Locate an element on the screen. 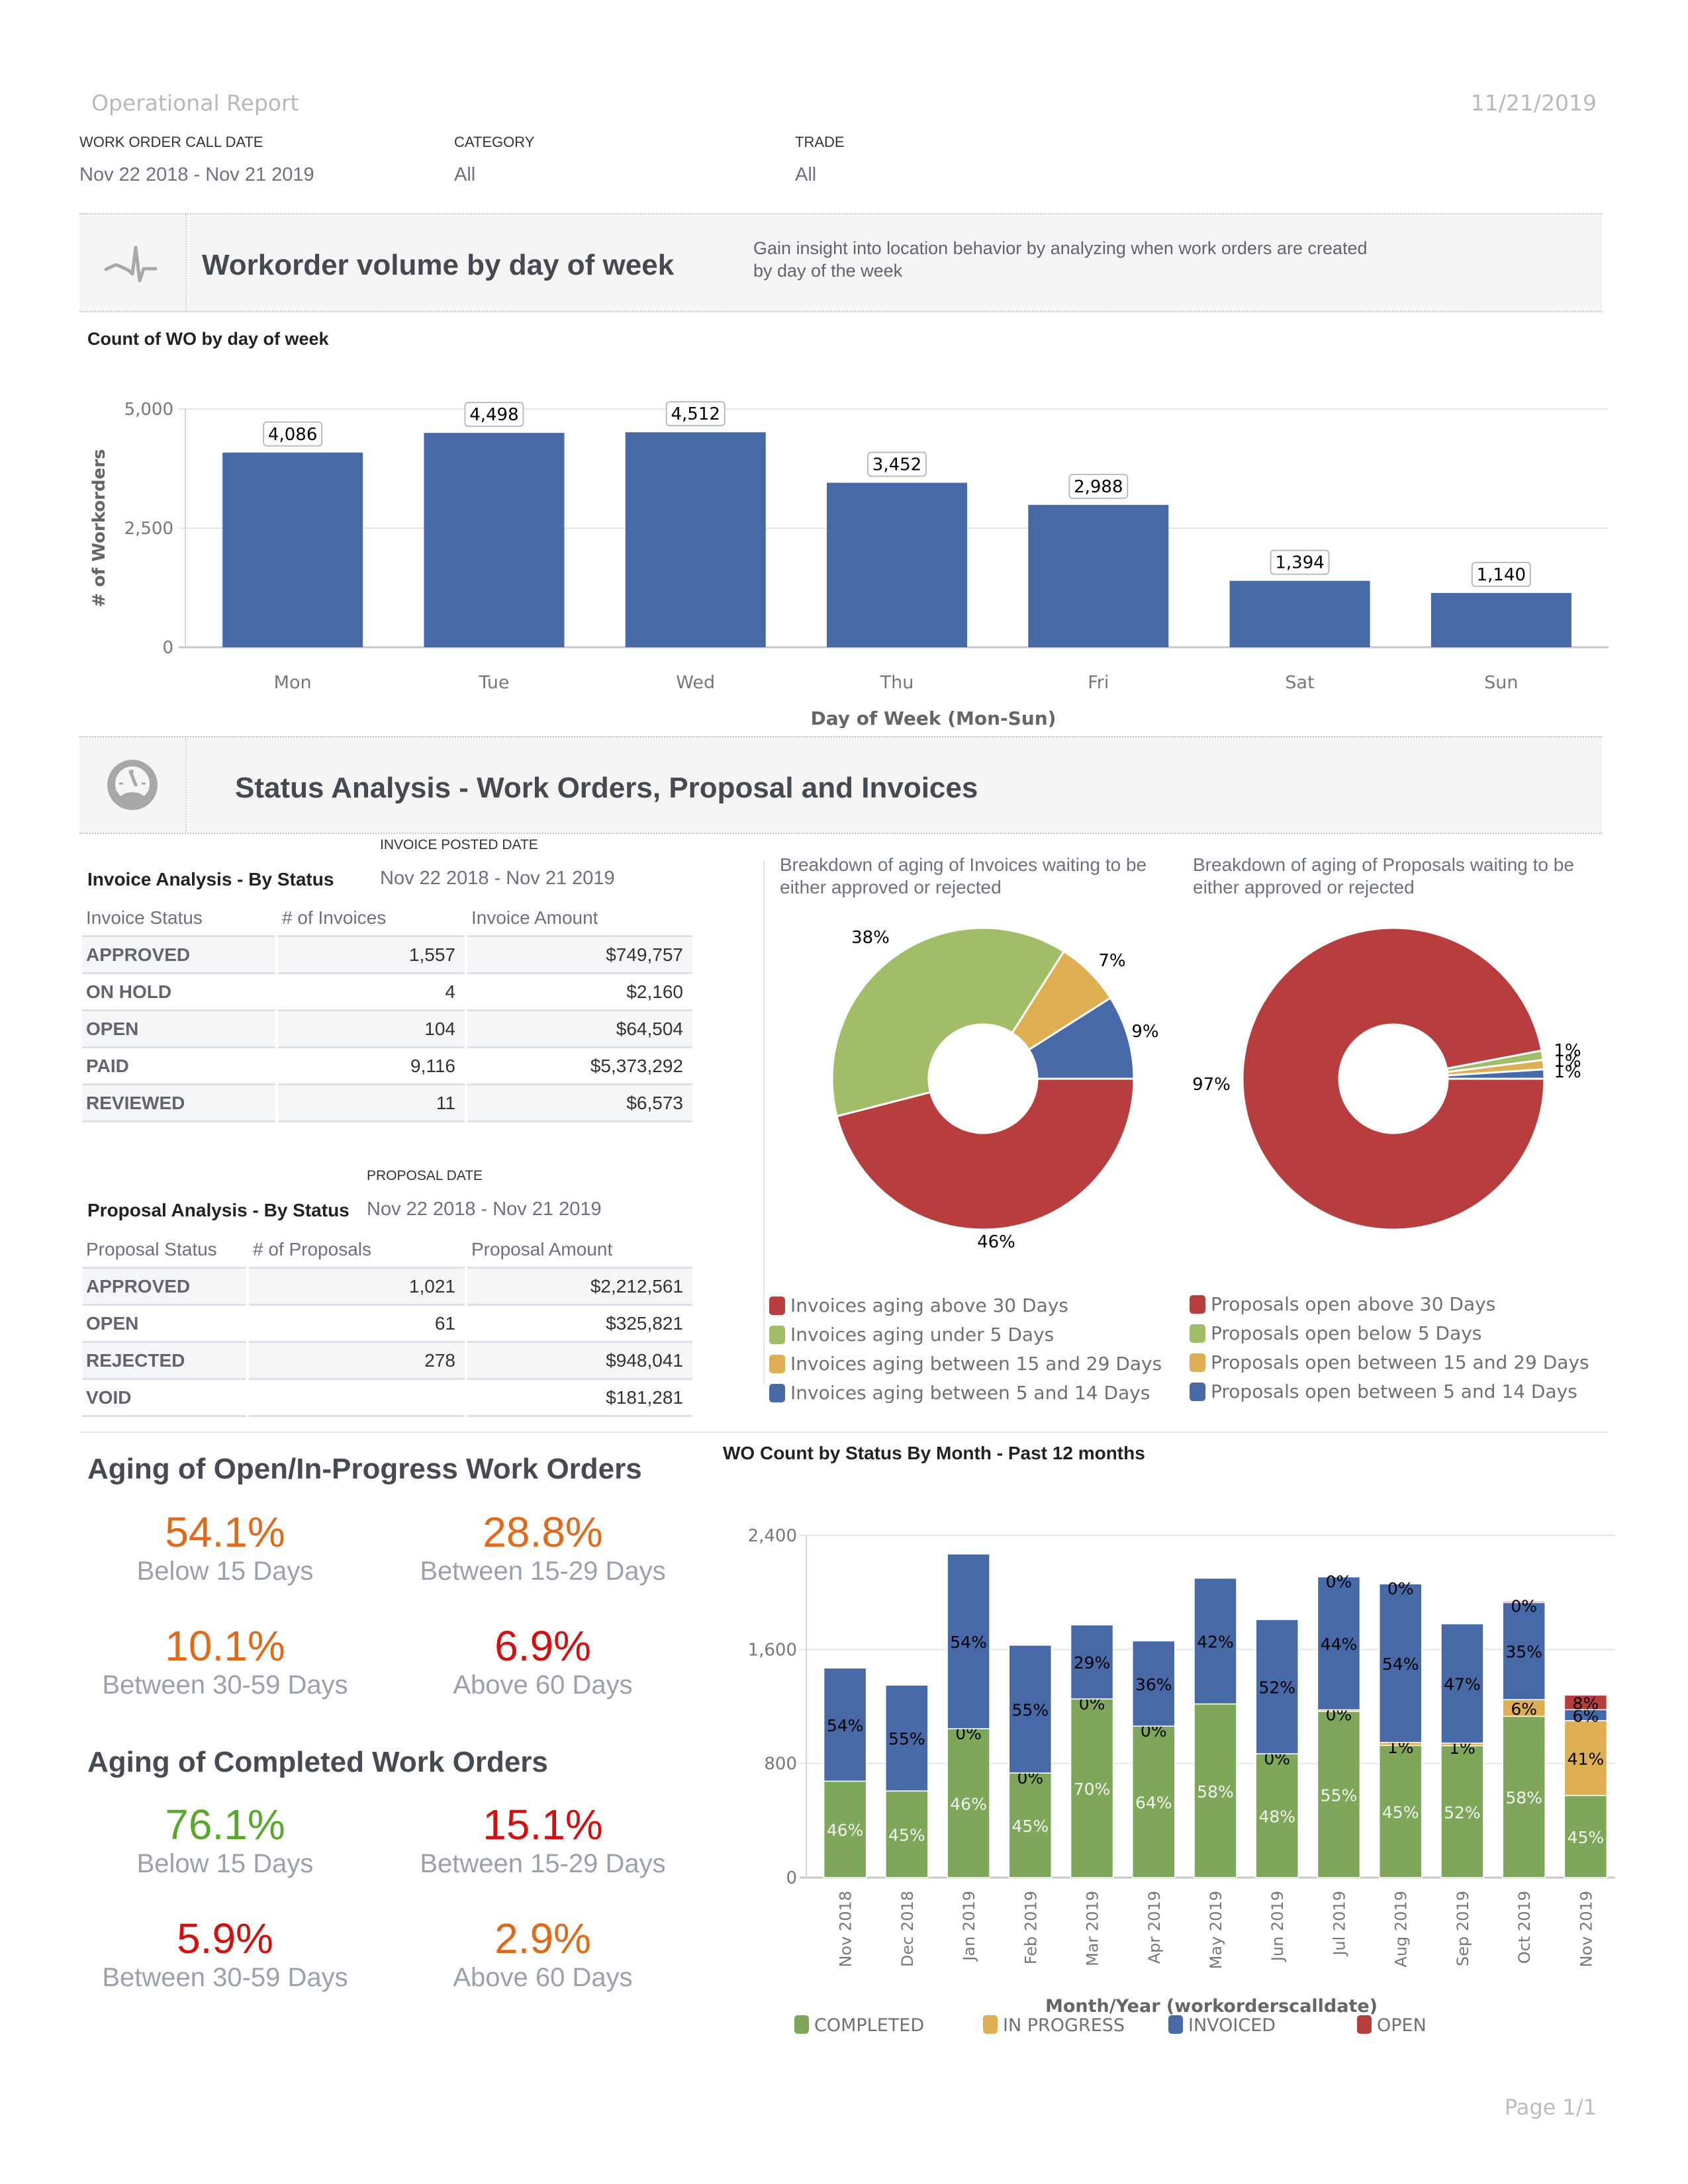  x-tick-label: Tue is located at coordinates (493, 682).